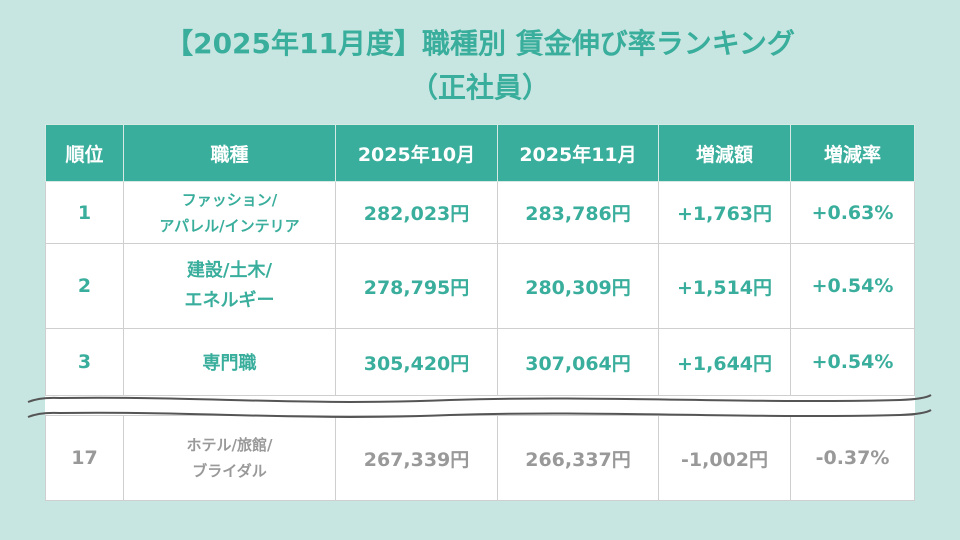  I want to click on diff: -1,002円, so click(724, 458).